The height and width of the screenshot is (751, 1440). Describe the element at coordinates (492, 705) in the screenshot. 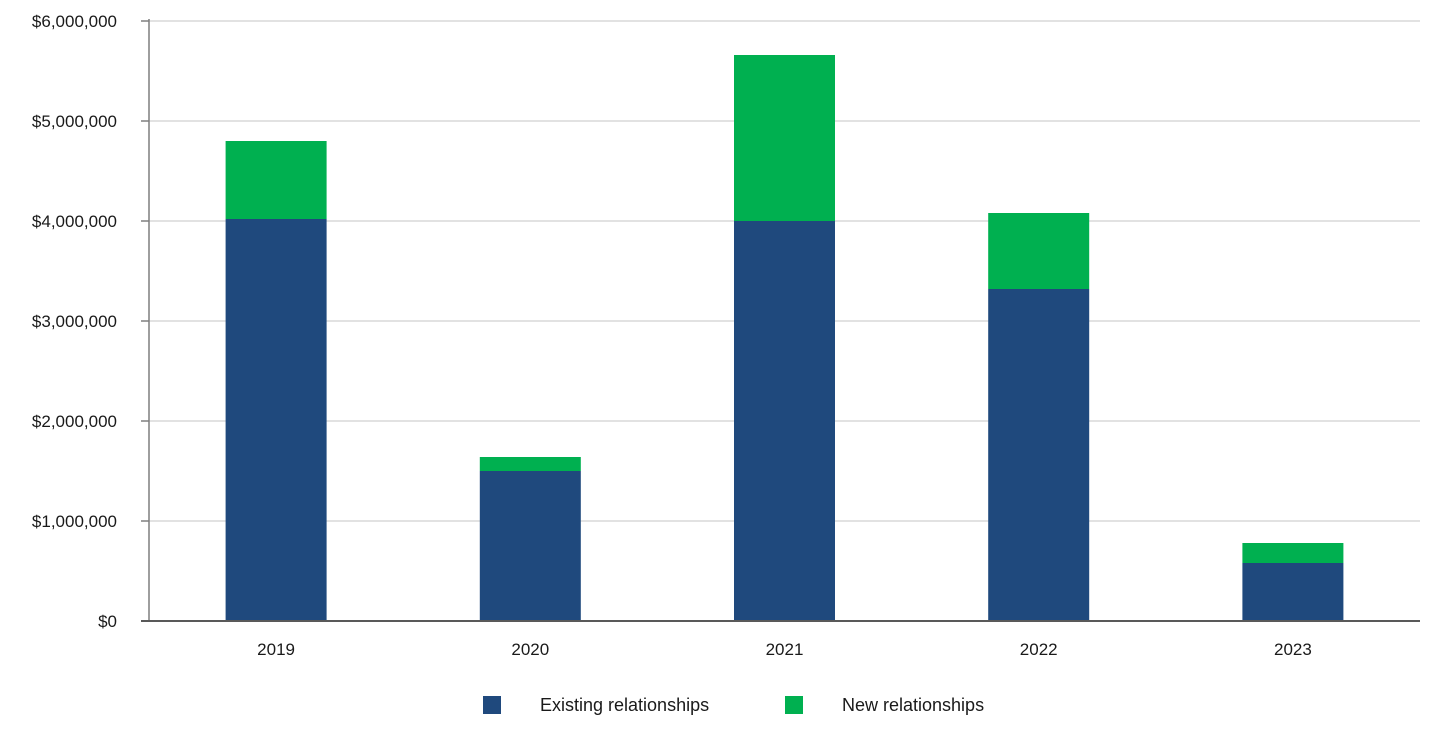

I see `legend-swatch-existing` at that location.